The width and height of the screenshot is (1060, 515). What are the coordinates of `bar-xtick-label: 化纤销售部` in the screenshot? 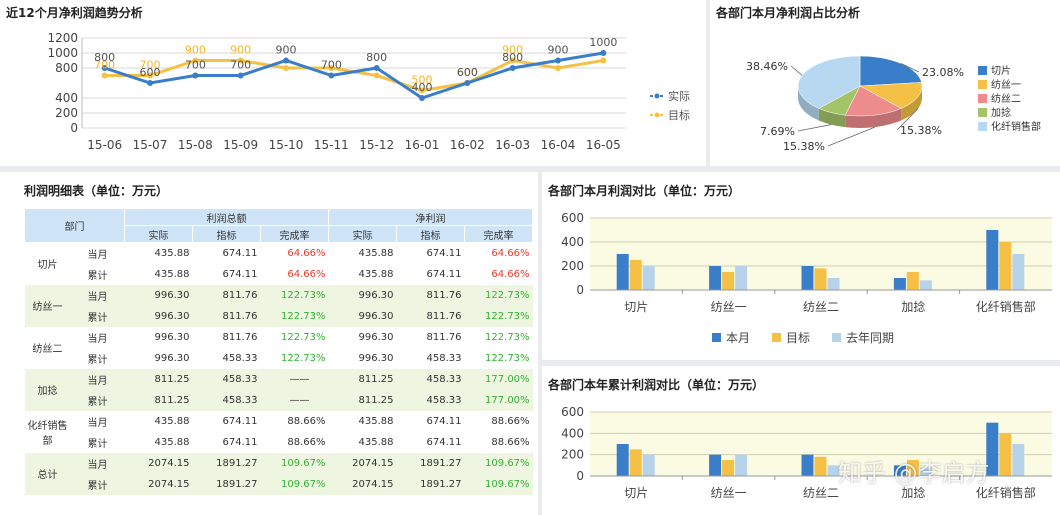 It's located at (1006, 306).